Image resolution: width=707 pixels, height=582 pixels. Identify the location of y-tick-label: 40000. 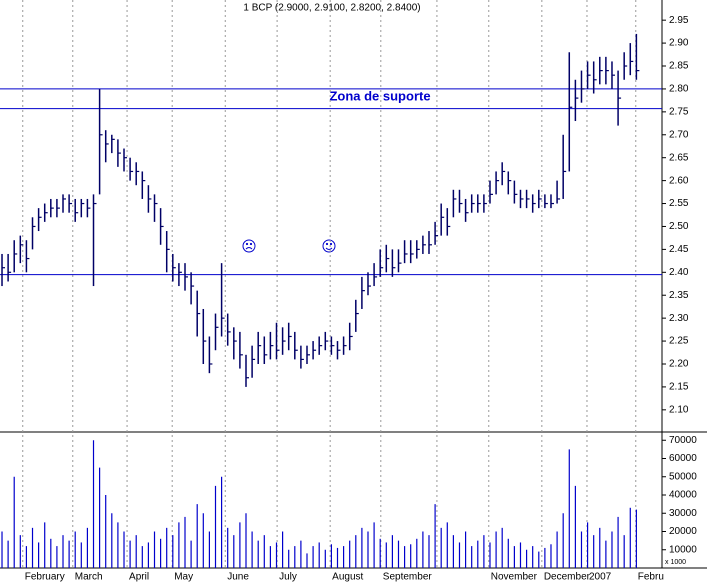
(683, 495).